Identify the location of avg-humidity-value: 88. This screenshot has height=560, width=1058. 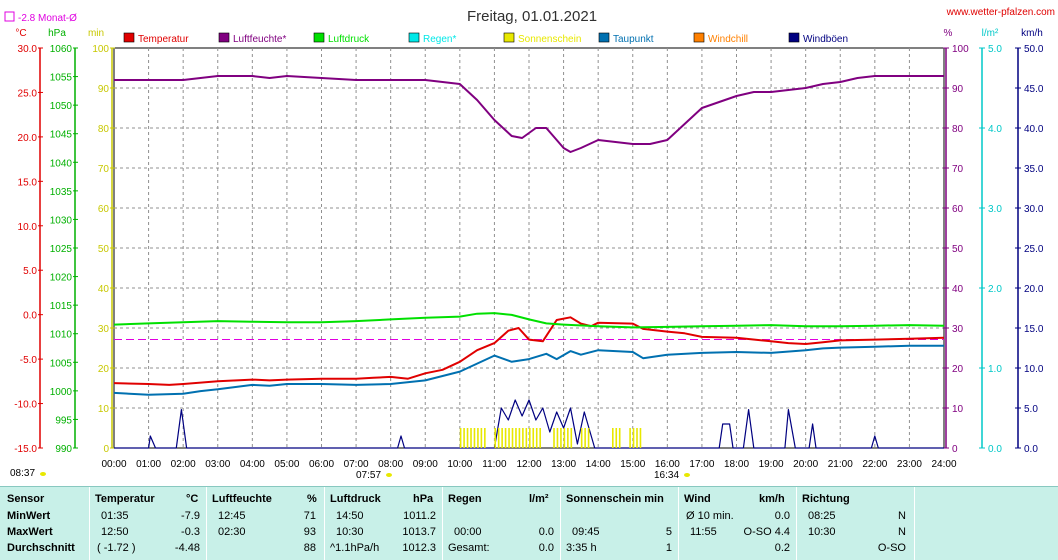
(309, 548).